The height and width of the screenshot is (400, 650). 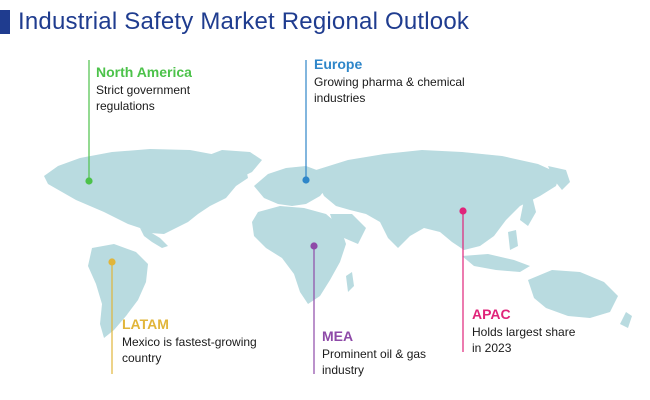 I want to click on arabia-landmass, so click(x=348, y=229).